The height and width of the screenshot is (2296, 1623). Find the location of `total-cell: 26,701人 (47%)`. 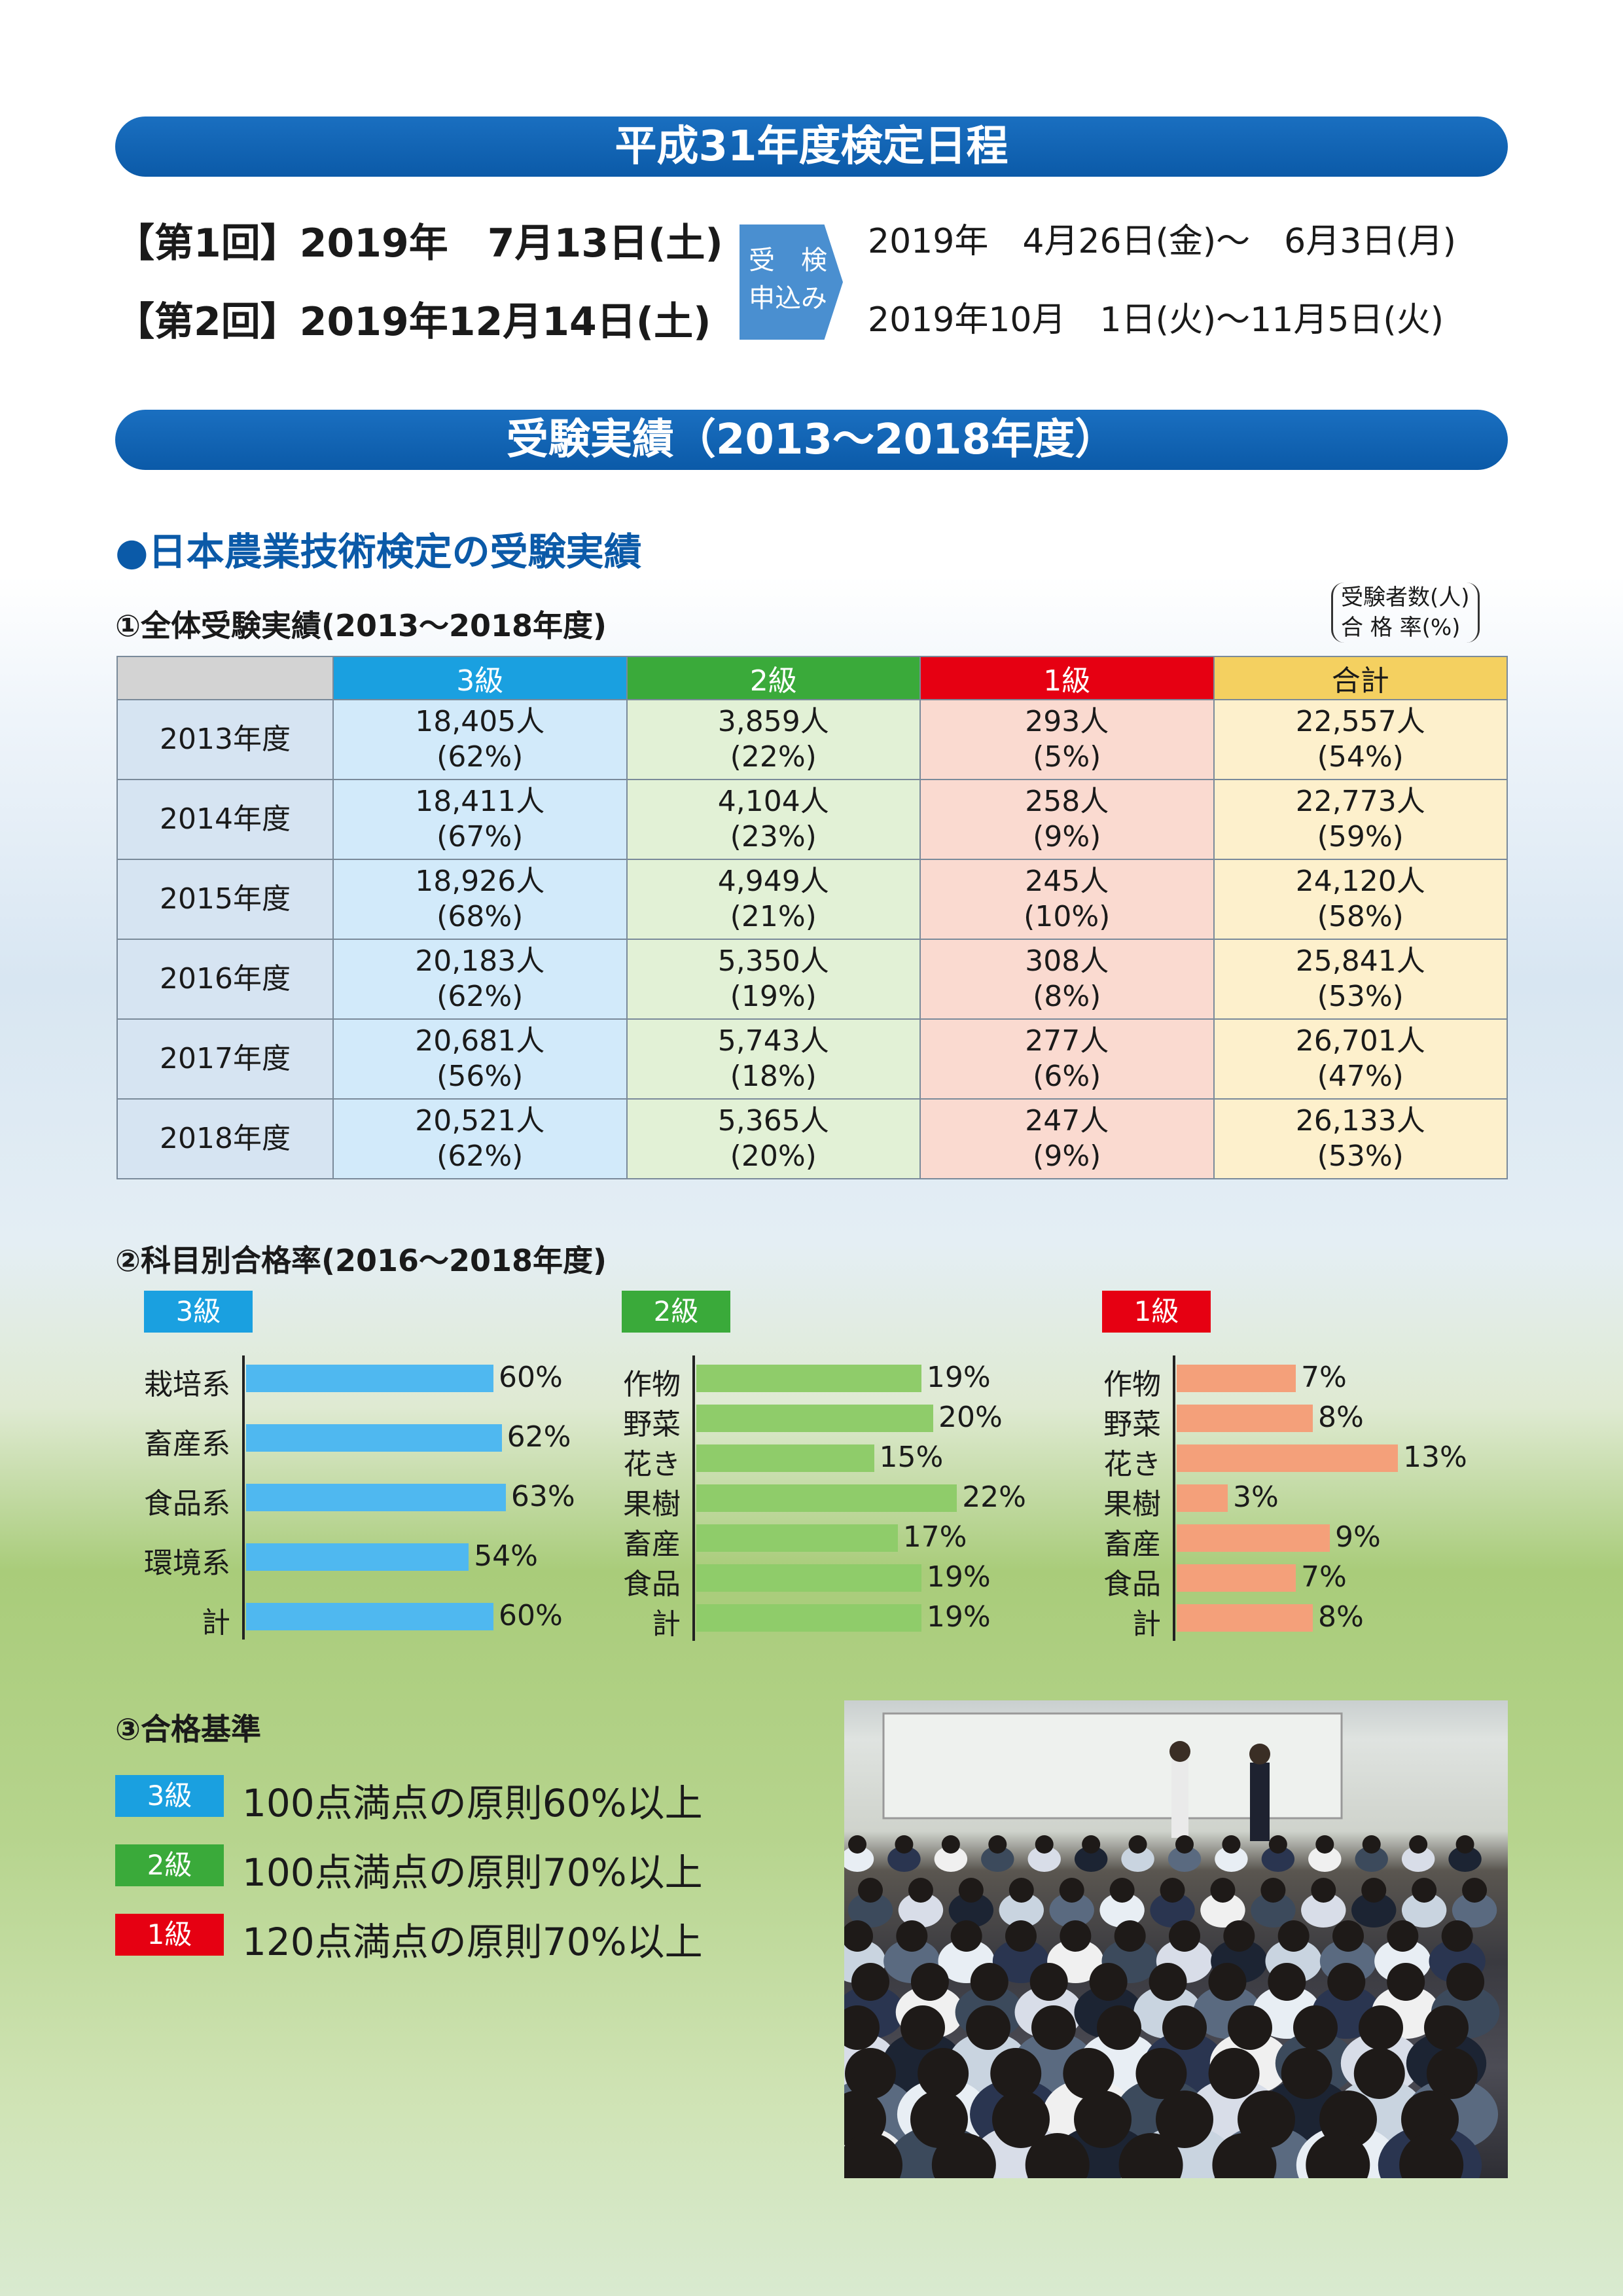

total-cell: 26,701人 (47%) is located at coordinates (1360, 1059).